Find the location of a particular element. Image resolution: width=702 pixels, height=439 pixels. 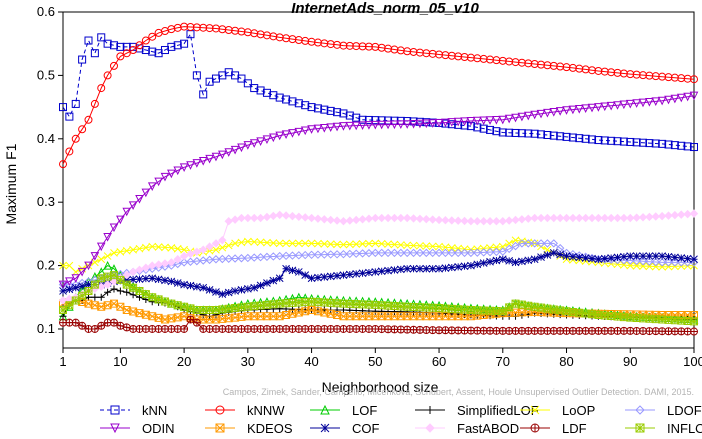

legend-item-fastabod: FastABOD is located at coordinates (467, 428).